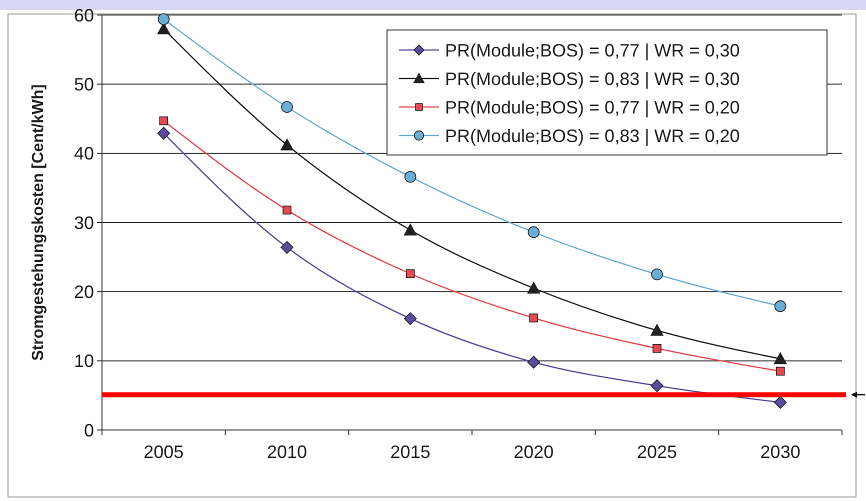 Image resolution: width=866 pixels, height=501 pixels. Describe the element at coordinates (592, 107) in the screenshot. I see `legend-label: PR(Module;BOS) = 0,77 | WR = 0,20` at that location.